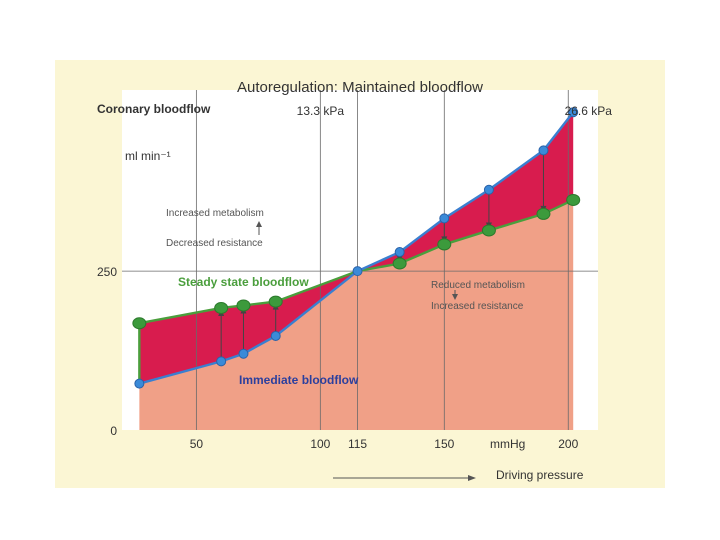 The image size is (720, 540). What do you see at coordinates (148, 156) in the screenshot?
I see `y-axis-unit: ml min⁻¹` at bounding box center [148, 156].